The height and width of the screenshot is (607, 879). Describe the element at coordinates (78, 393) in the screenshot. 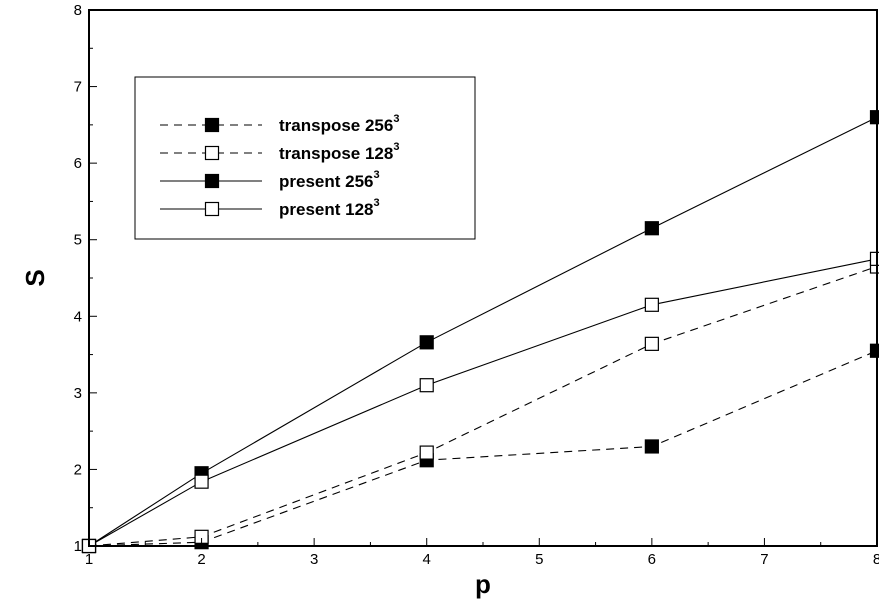

I see `y-tick-label: 3` at that location.